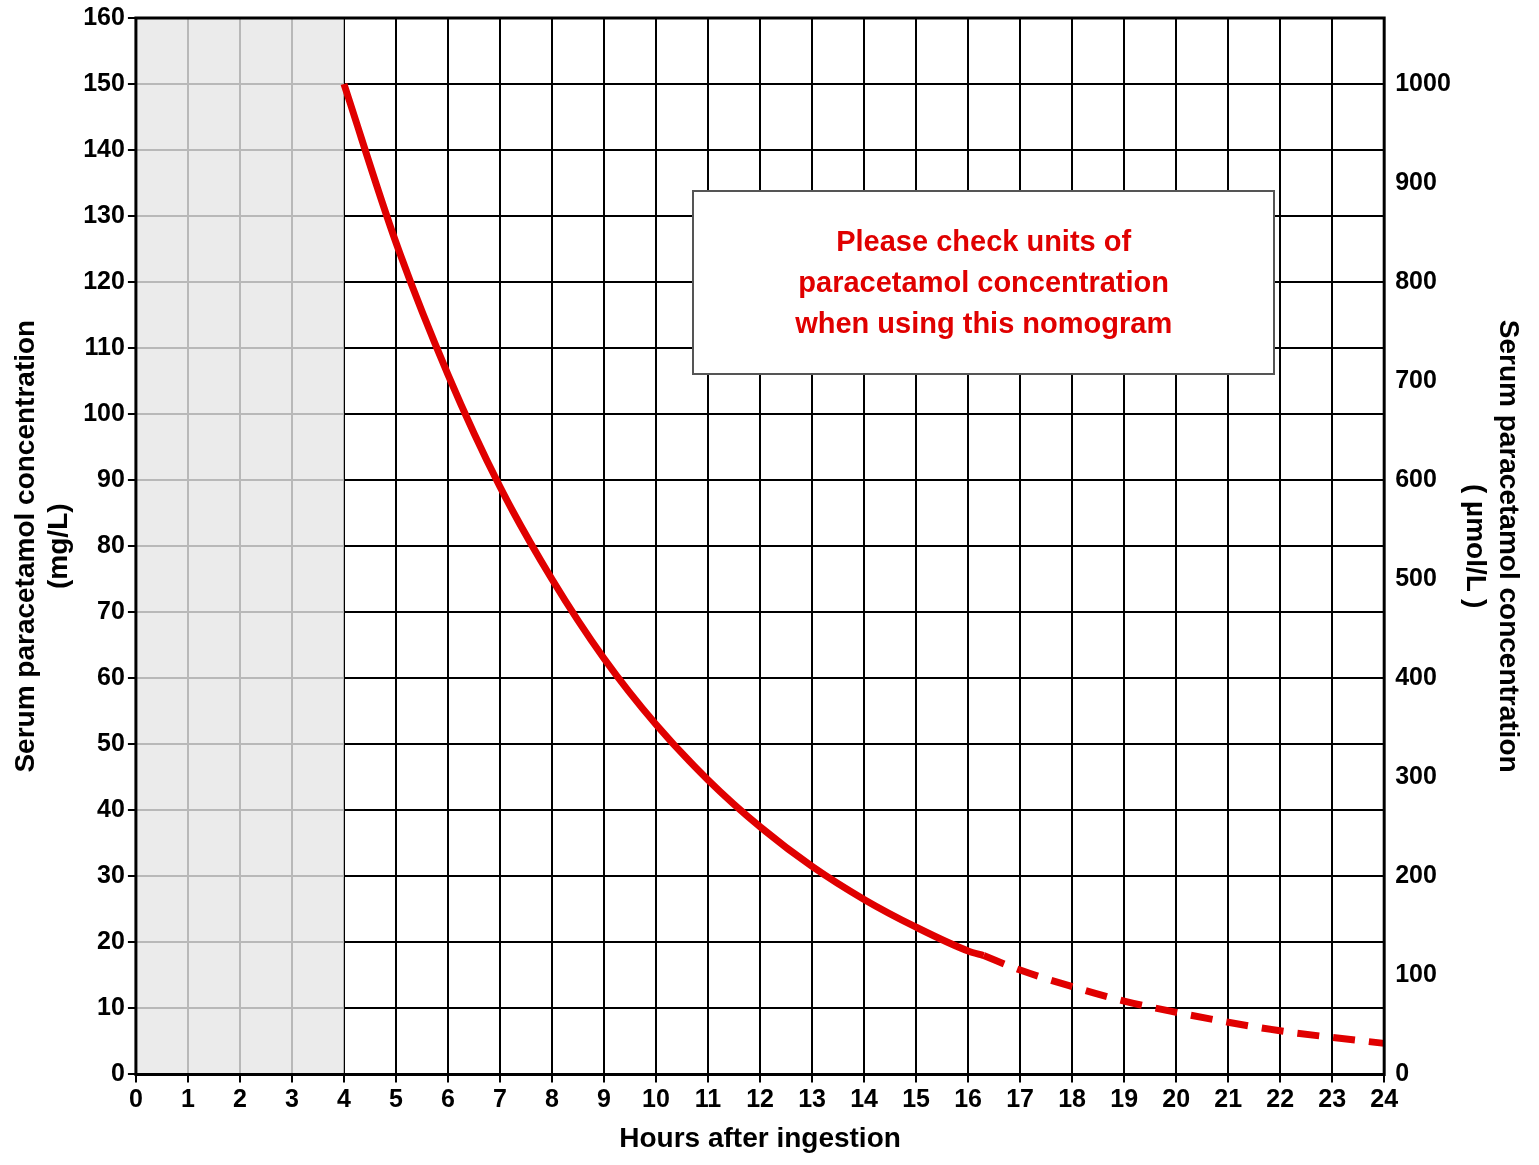 The width and height of the screenshot is (1539, 1165). What do you see at coordinates (1416, 676) in the screenshot?
I see `y2-tick-label: 400` at bounding box center [1416, 676].